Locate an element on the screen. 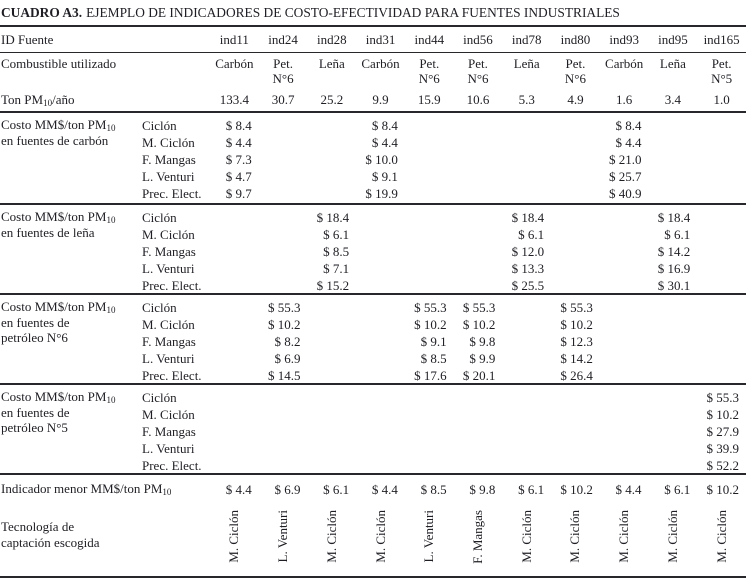  fuel-cell: Pet. N°5 is located at coordinates (721, 72).